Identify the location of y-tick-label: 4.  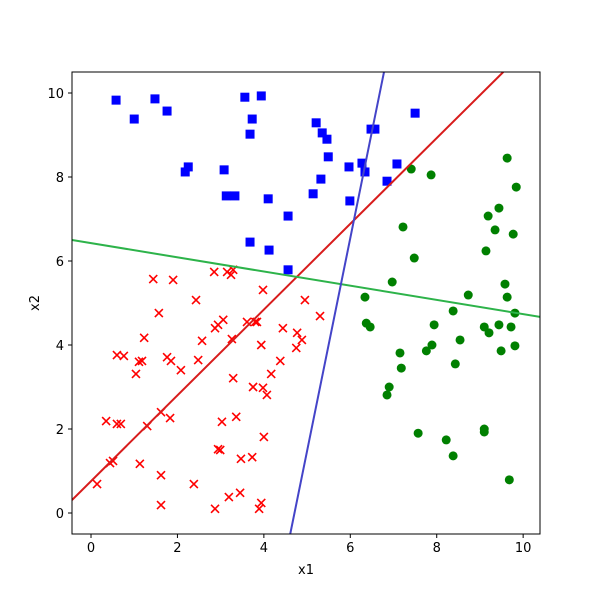
(60, 346).